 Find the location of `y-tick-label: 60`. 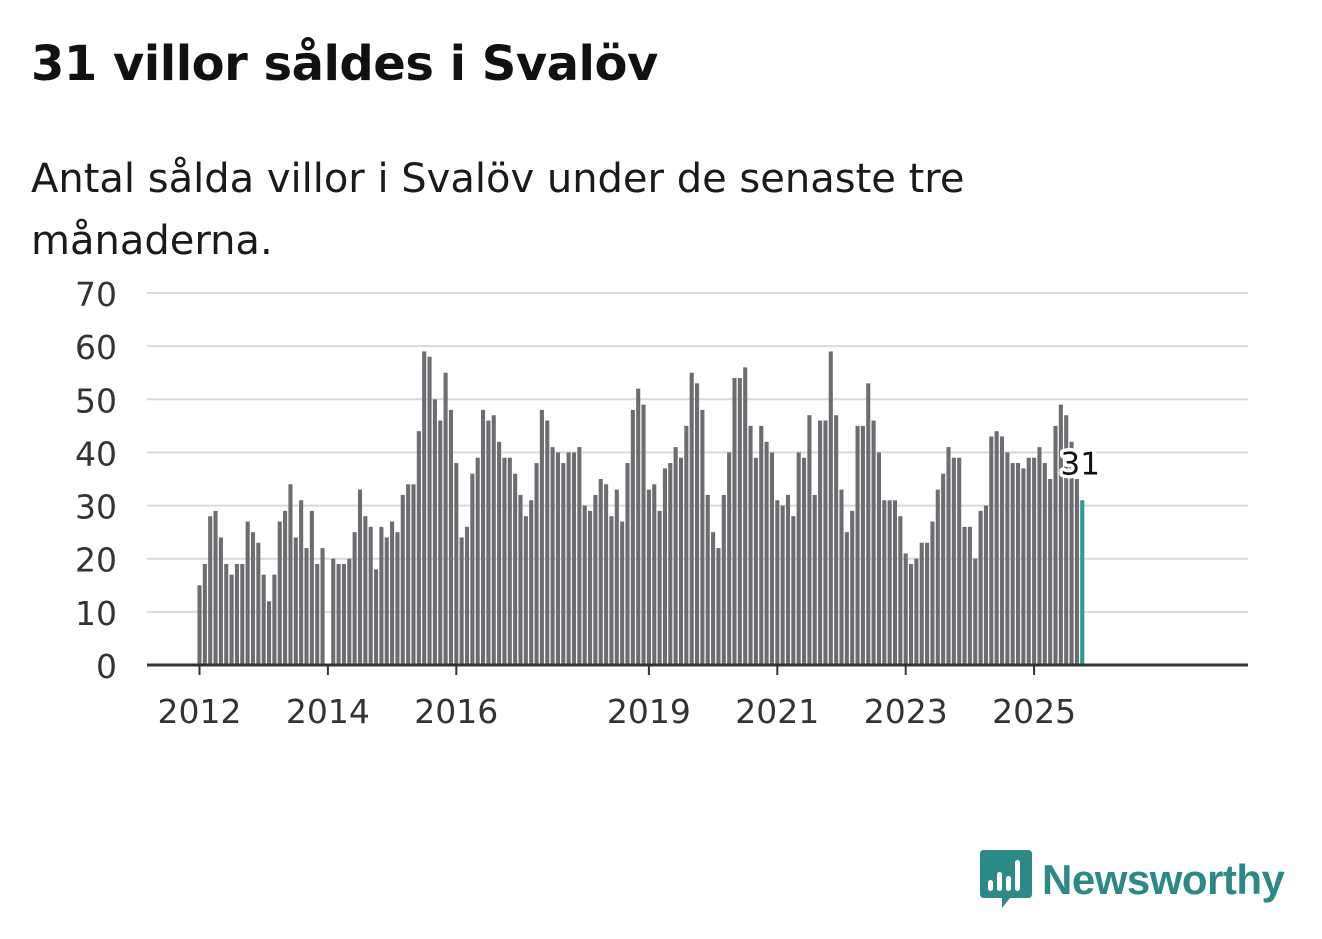

y-tick-label: 60 is located at coordinates (96, 347).